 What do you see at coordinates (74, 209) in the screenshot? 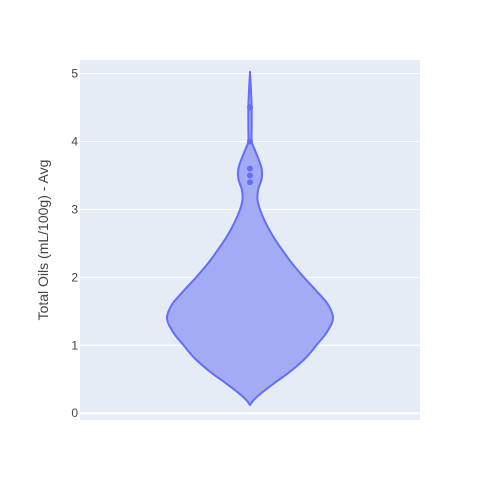
I see `y-tick-label: 3` at bounding box center [74, 209].